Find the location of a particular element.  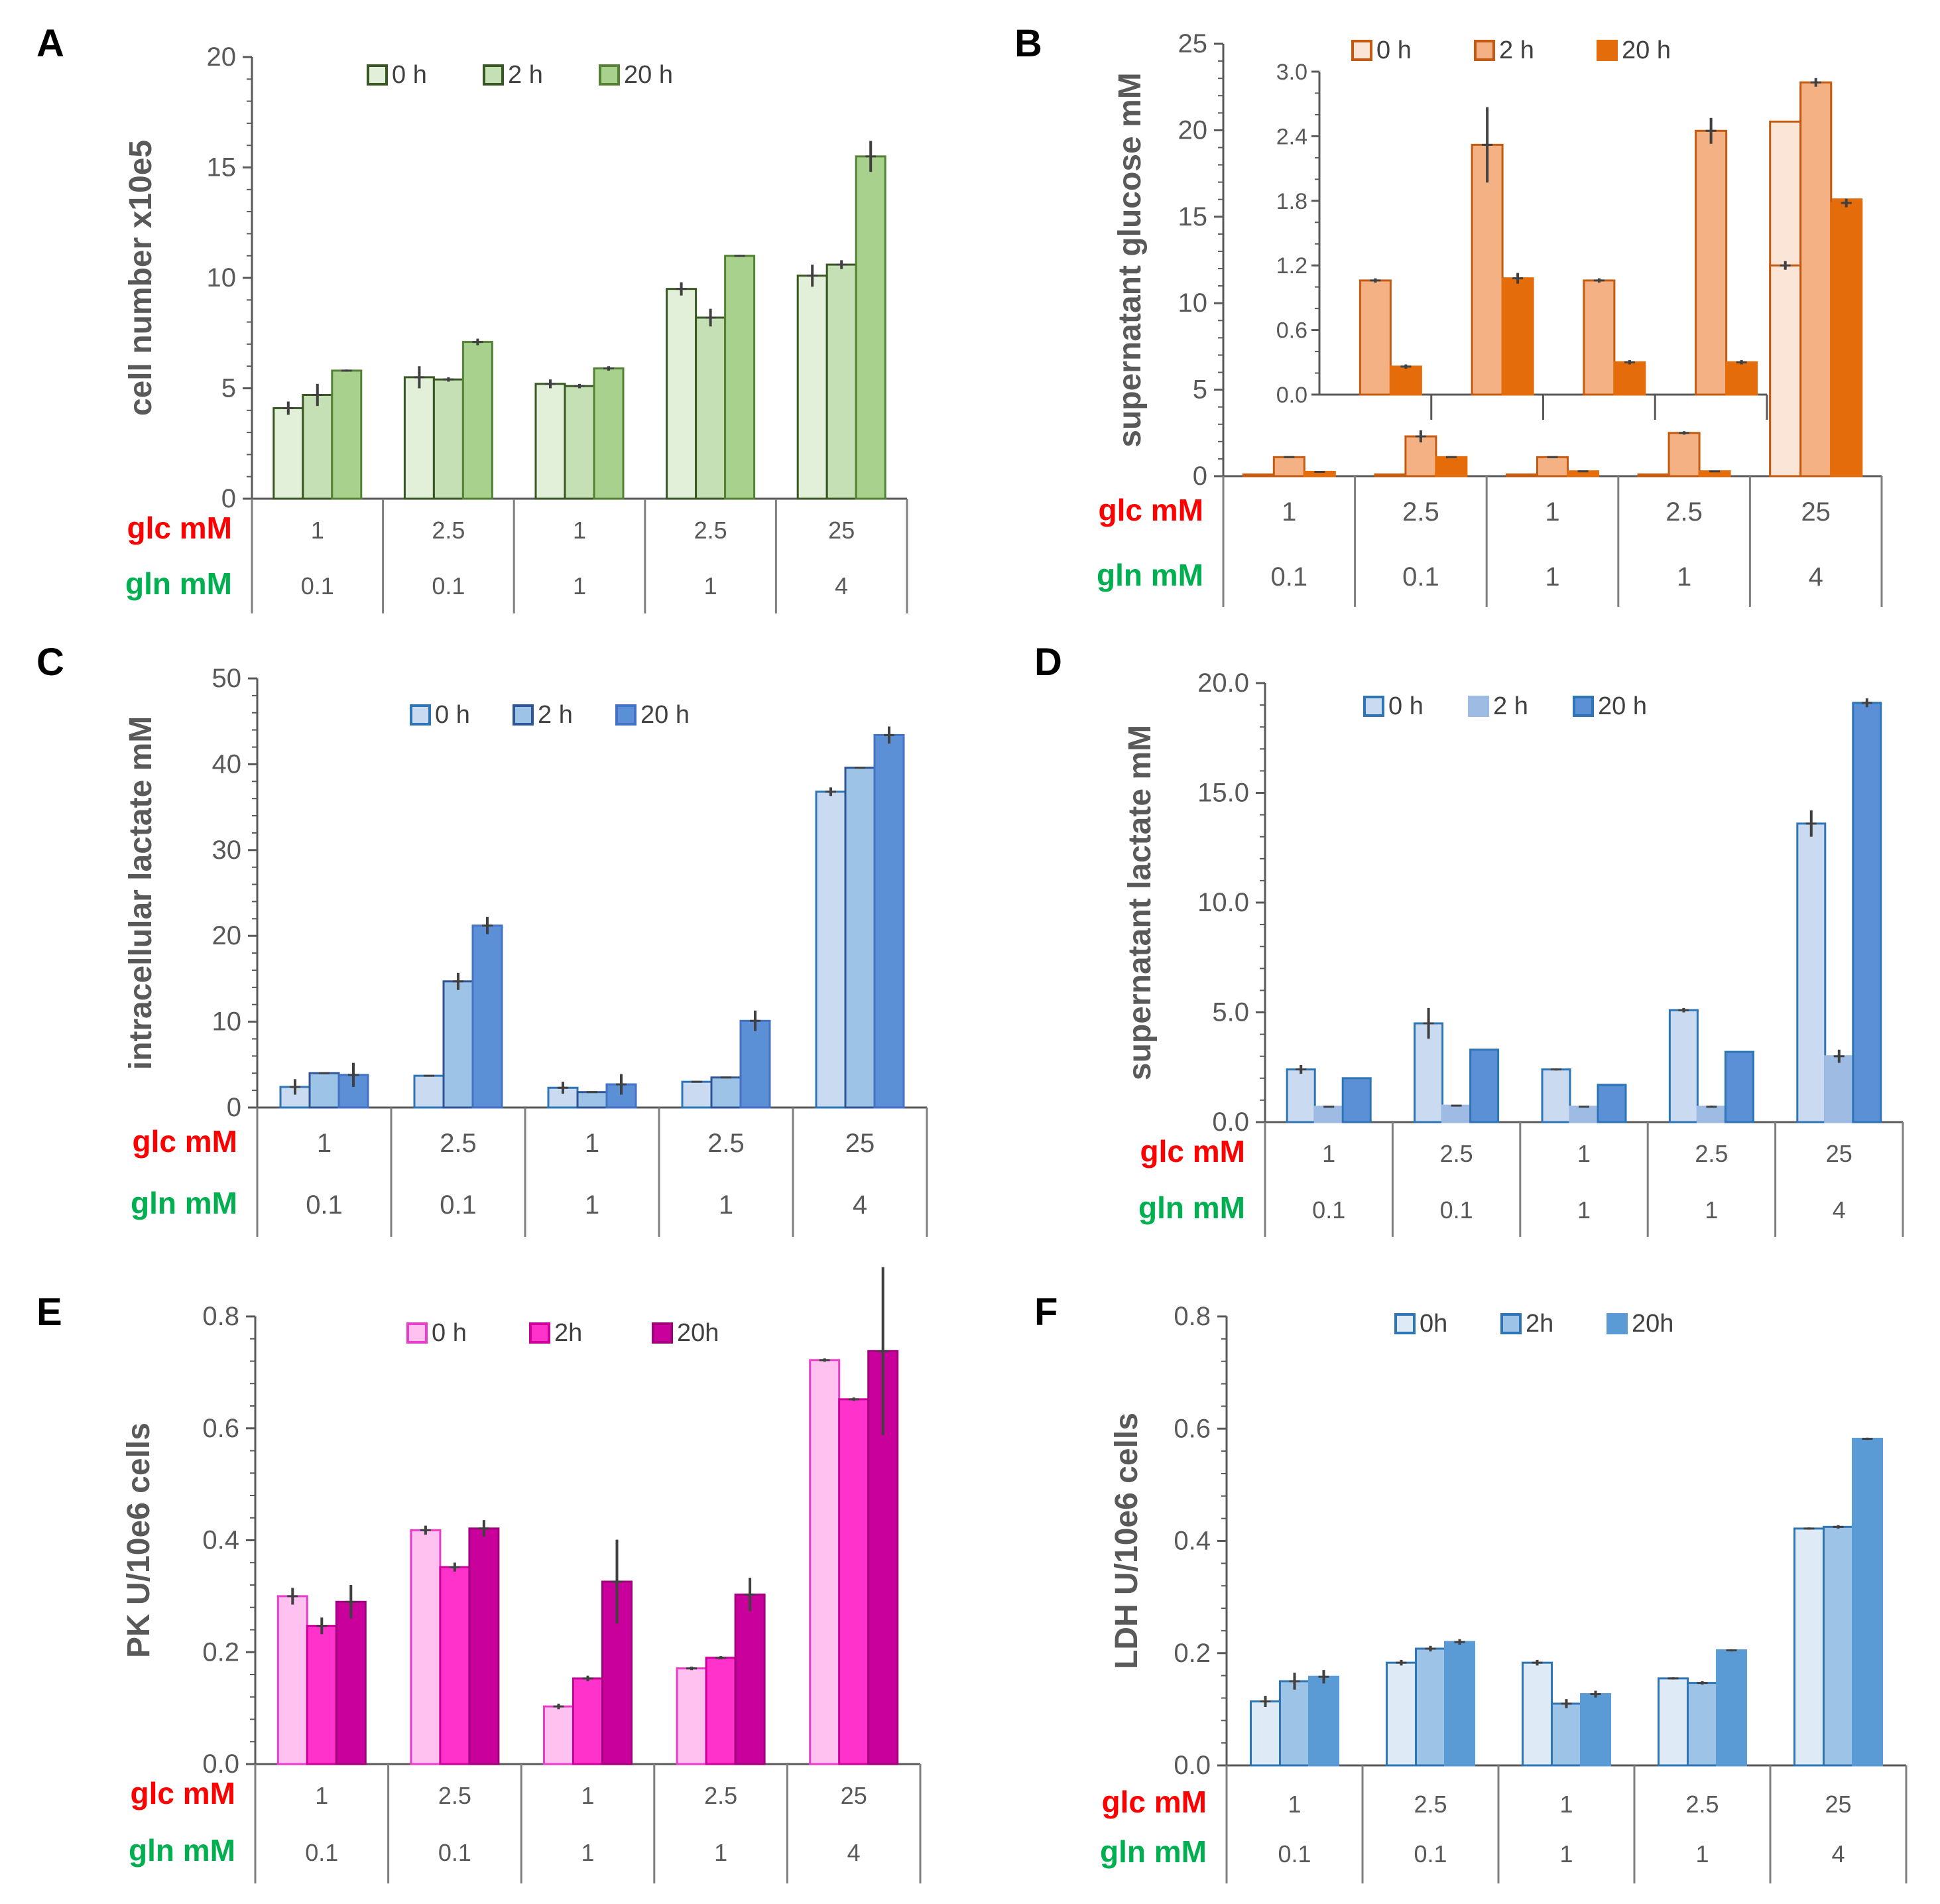

y-axis-label: cell number x10e5 is located at coordinates (140, 278).